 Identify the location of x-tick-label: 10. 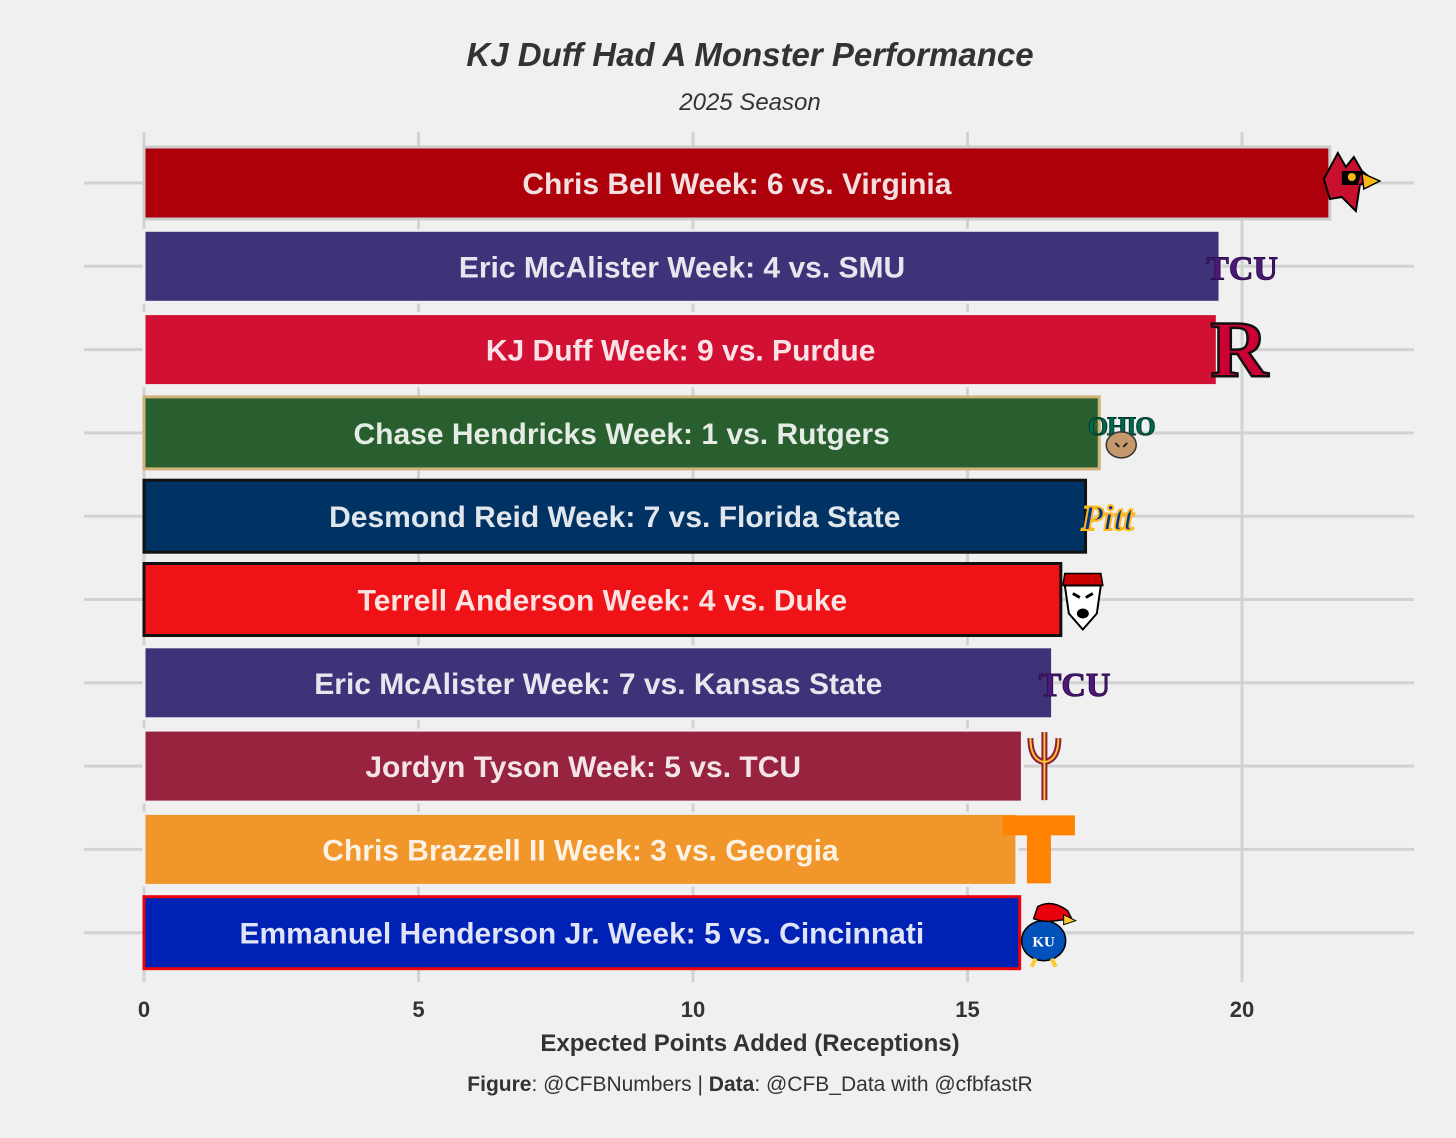
(693, 1009).